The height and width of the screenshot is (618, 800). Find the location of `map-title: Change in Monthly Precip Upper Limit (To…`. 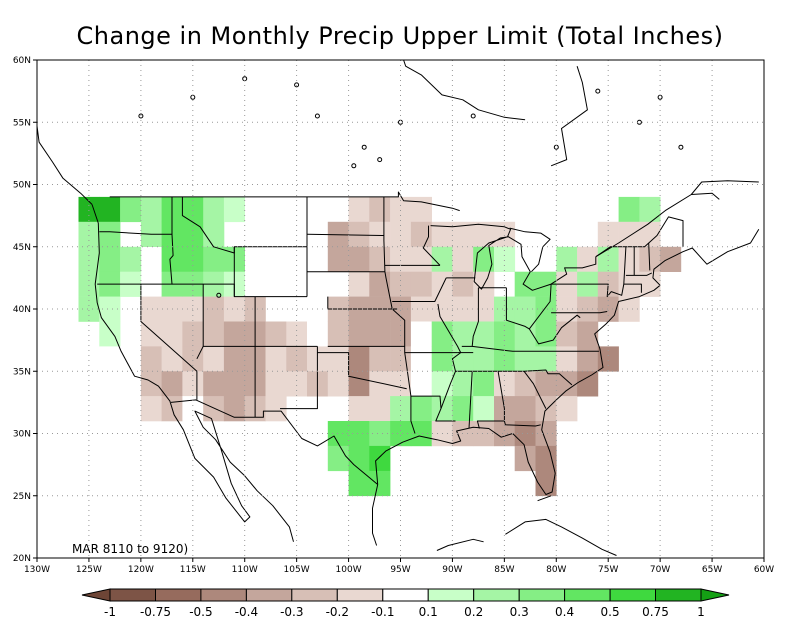

map-title: Change in Monthly Precip Upper Limit (To… is located at coordinates (400, 36).